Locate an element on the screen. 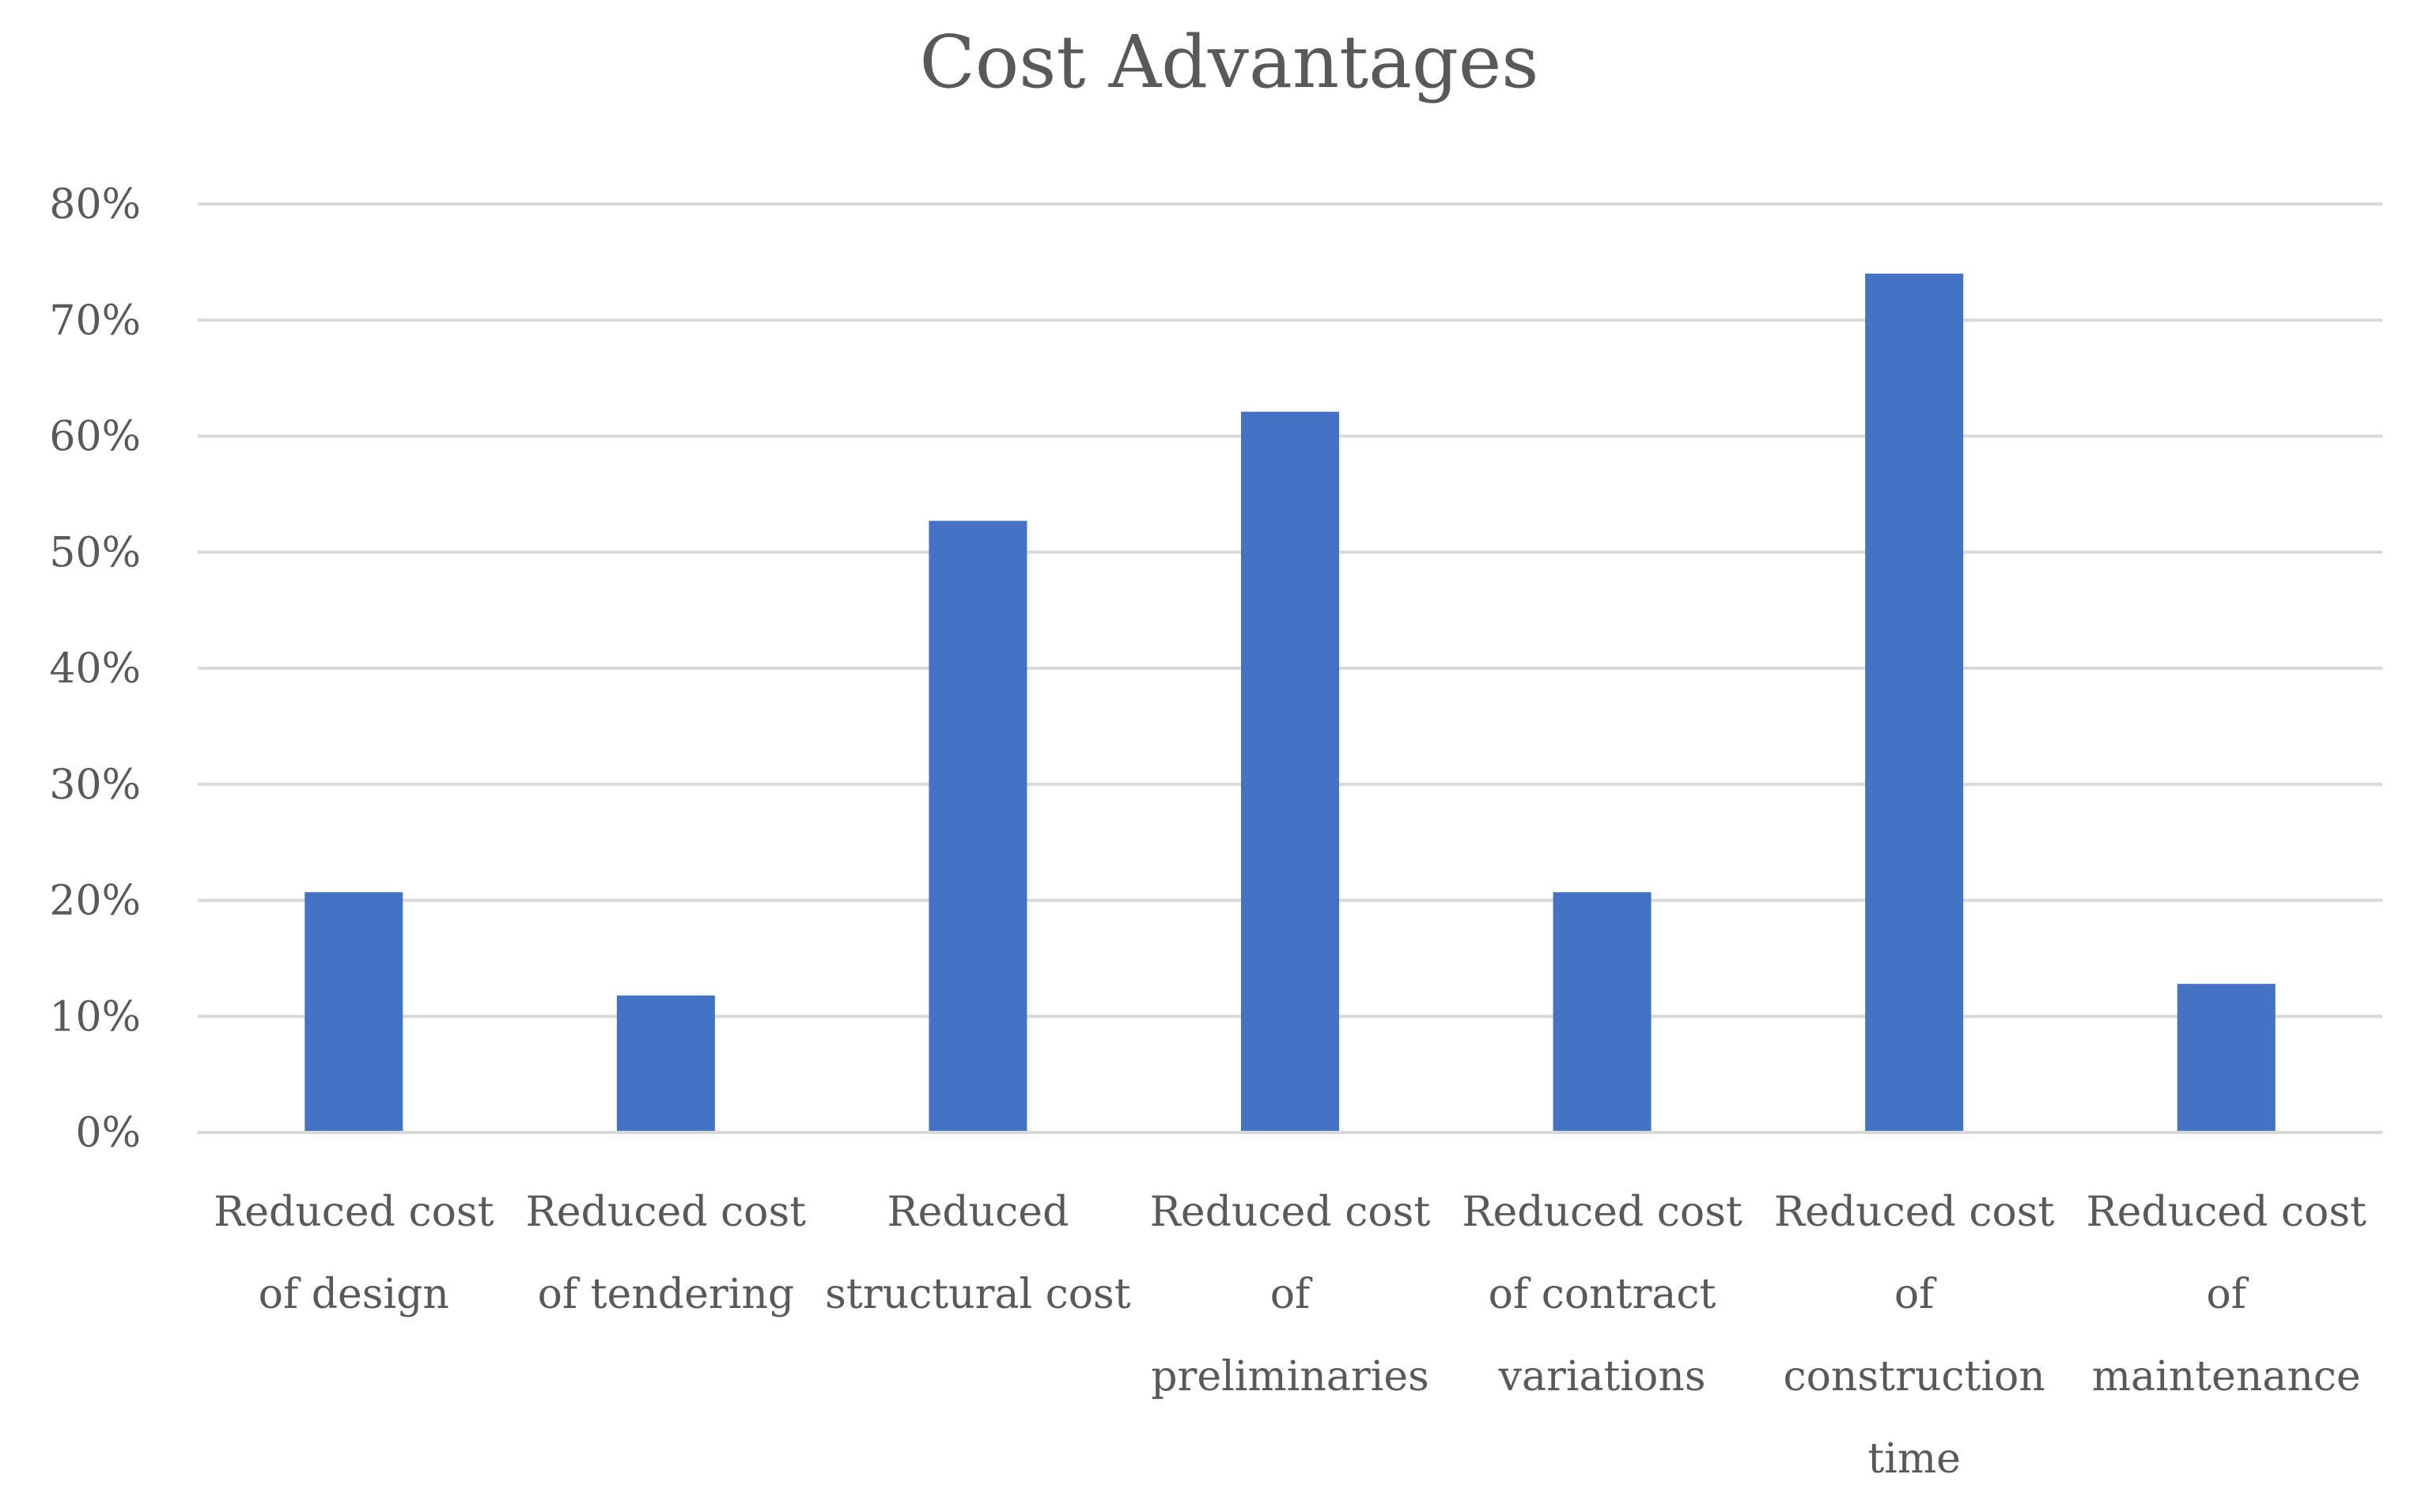  x-category-label: Reduced cost of design is located at coordinates (354, 1254).